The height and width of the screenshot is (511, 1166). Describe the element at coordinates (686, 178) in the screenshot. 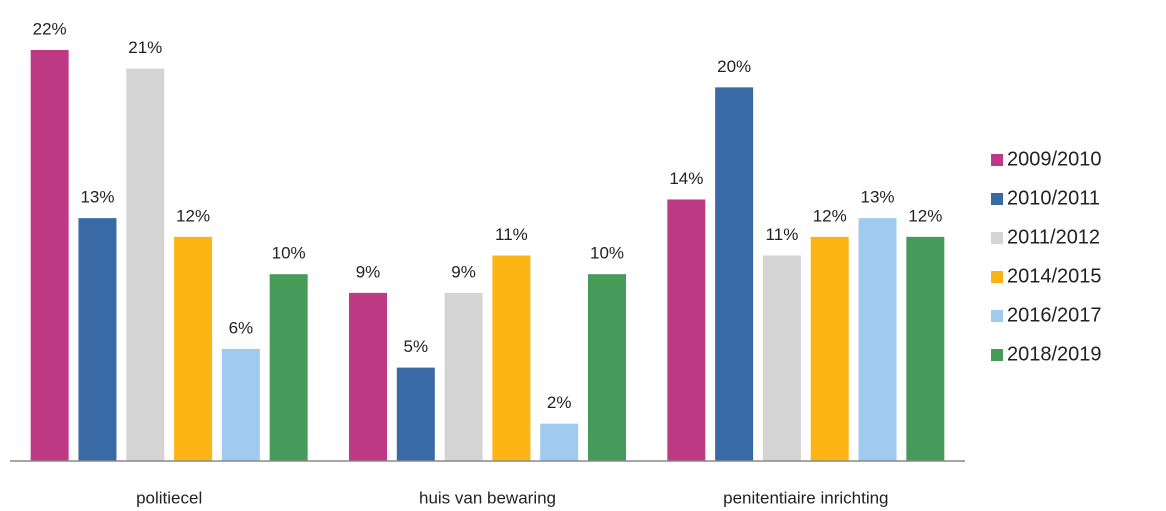

I see `data-label: 14%` at that location.